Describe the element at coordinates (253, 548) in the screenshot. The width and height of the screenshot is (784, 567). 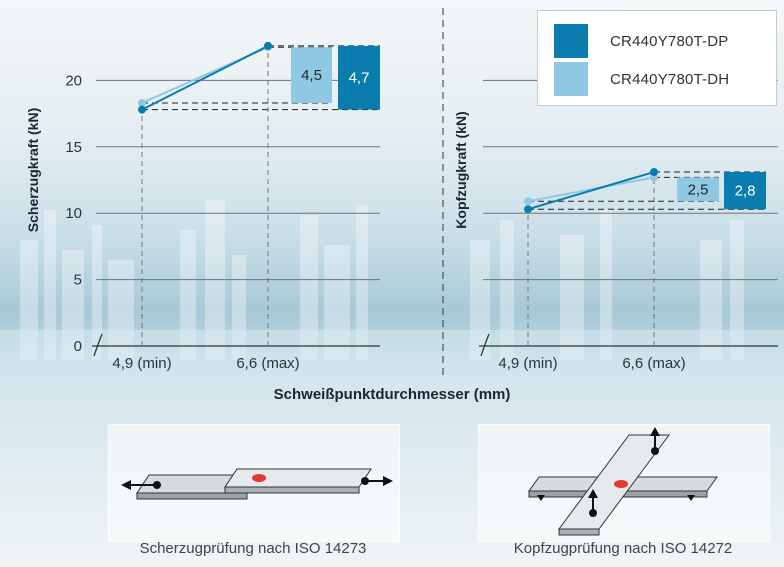
I see `shear-test-caption: Scherzugprüfung nach ISO 14273` at that location.